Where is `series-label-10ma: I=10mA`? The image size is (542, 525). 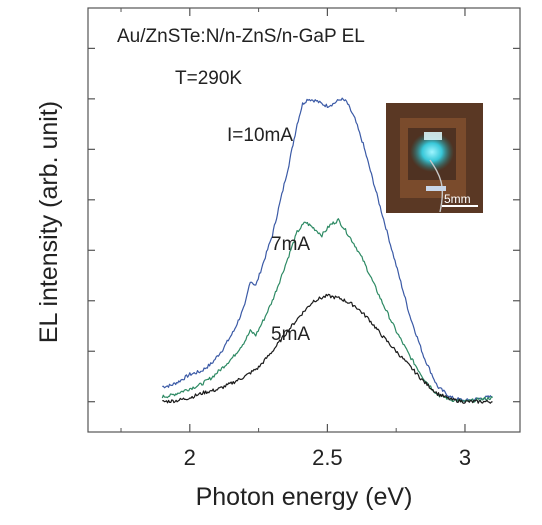 series-label-10ma: I=10mA is located at coordinates (260, 135).